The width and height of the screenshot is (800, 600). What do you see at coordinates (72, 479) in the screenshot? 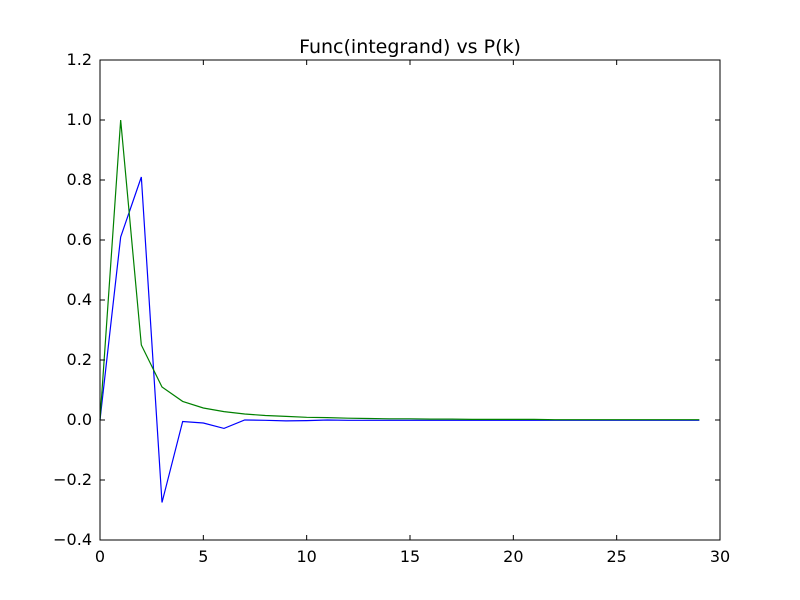
I see `y-tick-label: −0.2` at bounding box center [72, 479].